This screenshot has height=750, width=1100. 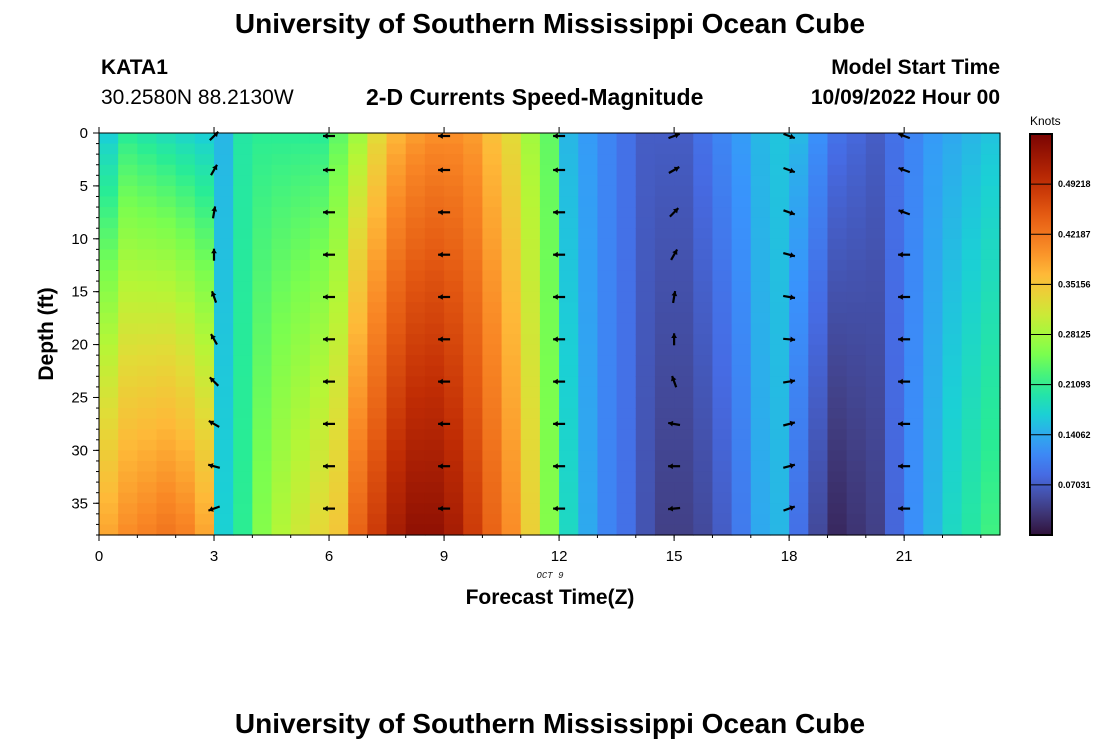 What do you see at coordinates (1074, 435) in the screenshot?
I see `colorbar-tick-label: 0.14062` at bounding box center [1074, 435].